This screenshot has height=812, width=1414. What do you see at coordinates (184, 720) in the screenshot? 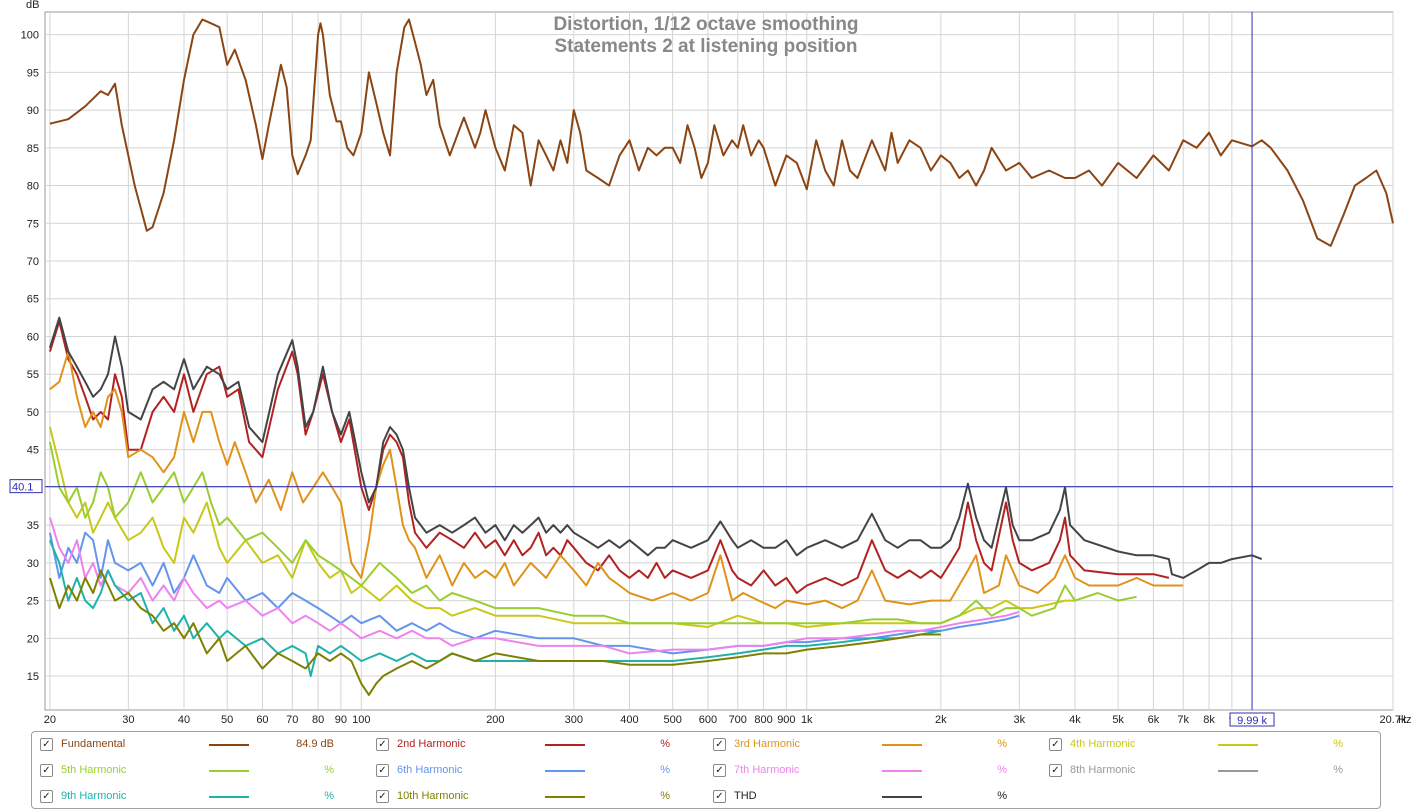
I see `x-tick-label: 40` at bounding box center [184, 720].